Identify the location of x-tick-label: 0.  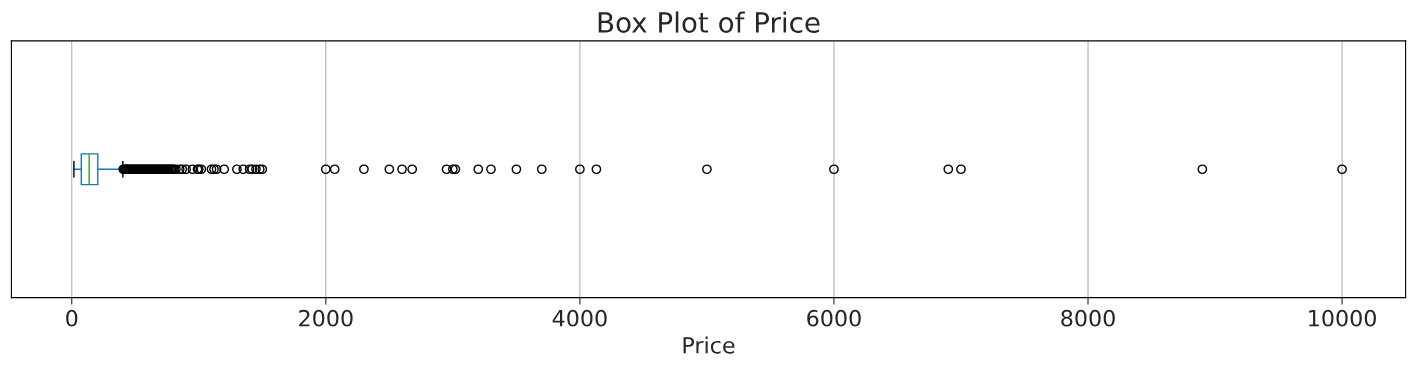
(72, 318).